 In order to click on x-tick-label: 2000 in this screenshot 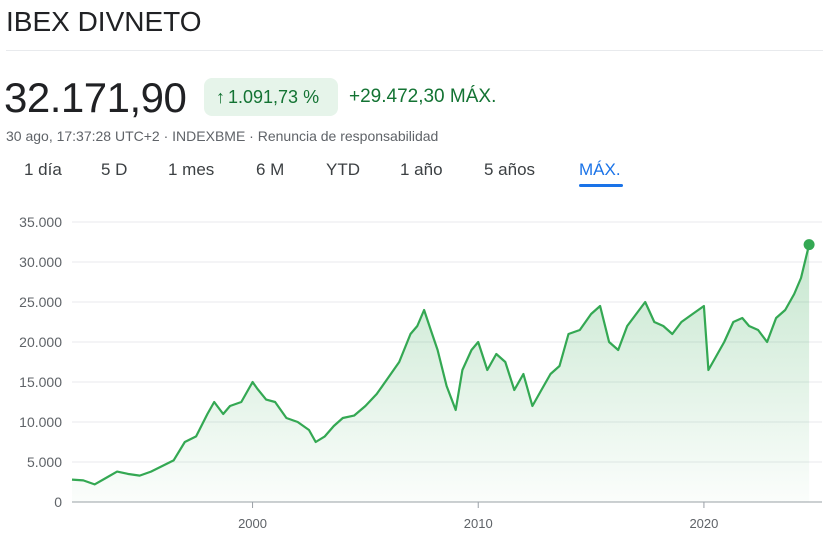, I will do `click(252, 523)`.